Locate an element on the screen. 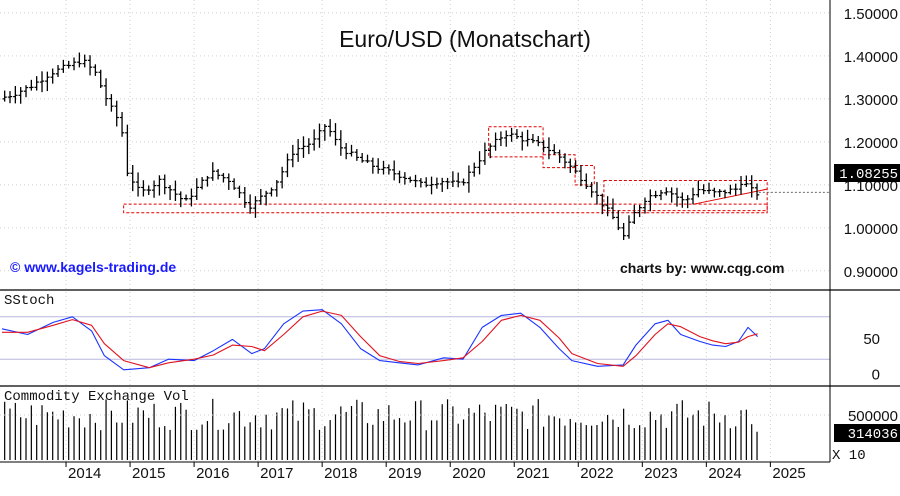 This screenshot has width=900, height=496. price-tick-label: 1.30000 is located at coordinates (871, 100).